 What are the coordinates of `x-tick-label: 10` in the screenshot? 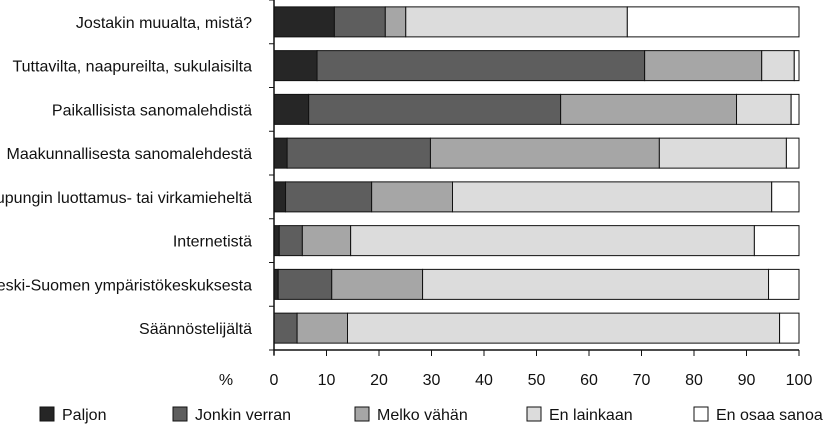 It's located at (327, 380).